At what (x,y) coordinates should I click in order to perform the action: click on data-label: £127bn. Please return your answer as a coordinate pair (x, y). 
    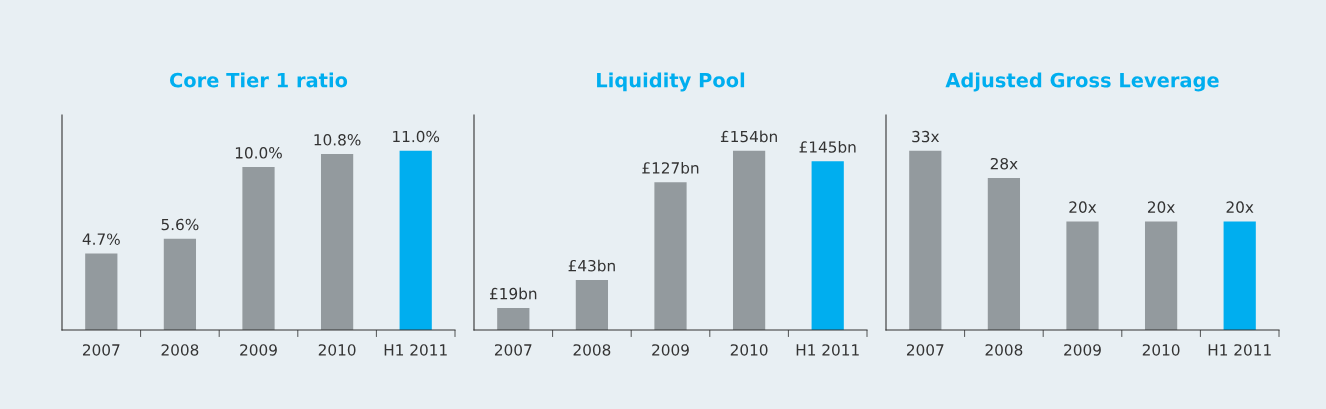
    Looking at the image, I should click on (670, 167).